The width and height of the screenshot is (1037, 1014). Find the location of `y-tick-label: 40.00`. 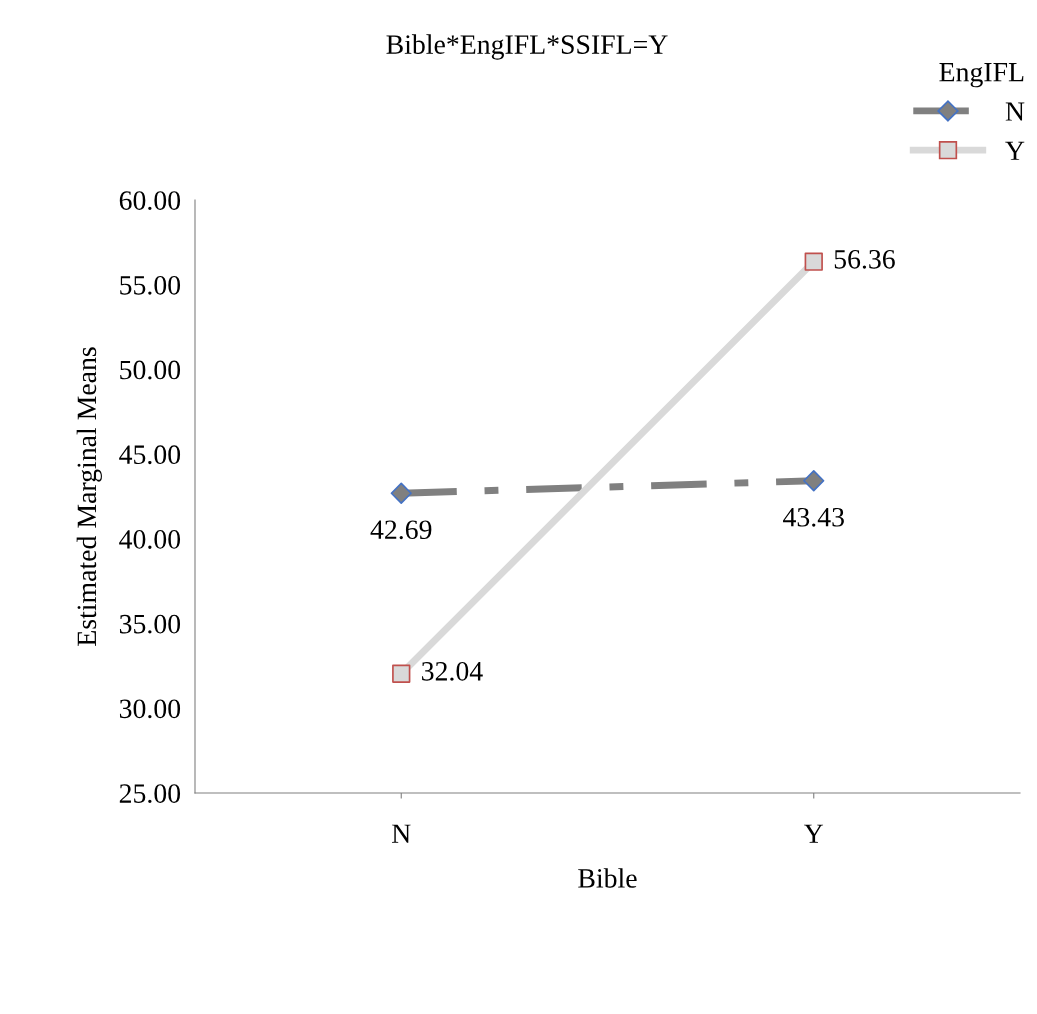

y-tick-label: 40.00 is located at coordinates (150, 539).